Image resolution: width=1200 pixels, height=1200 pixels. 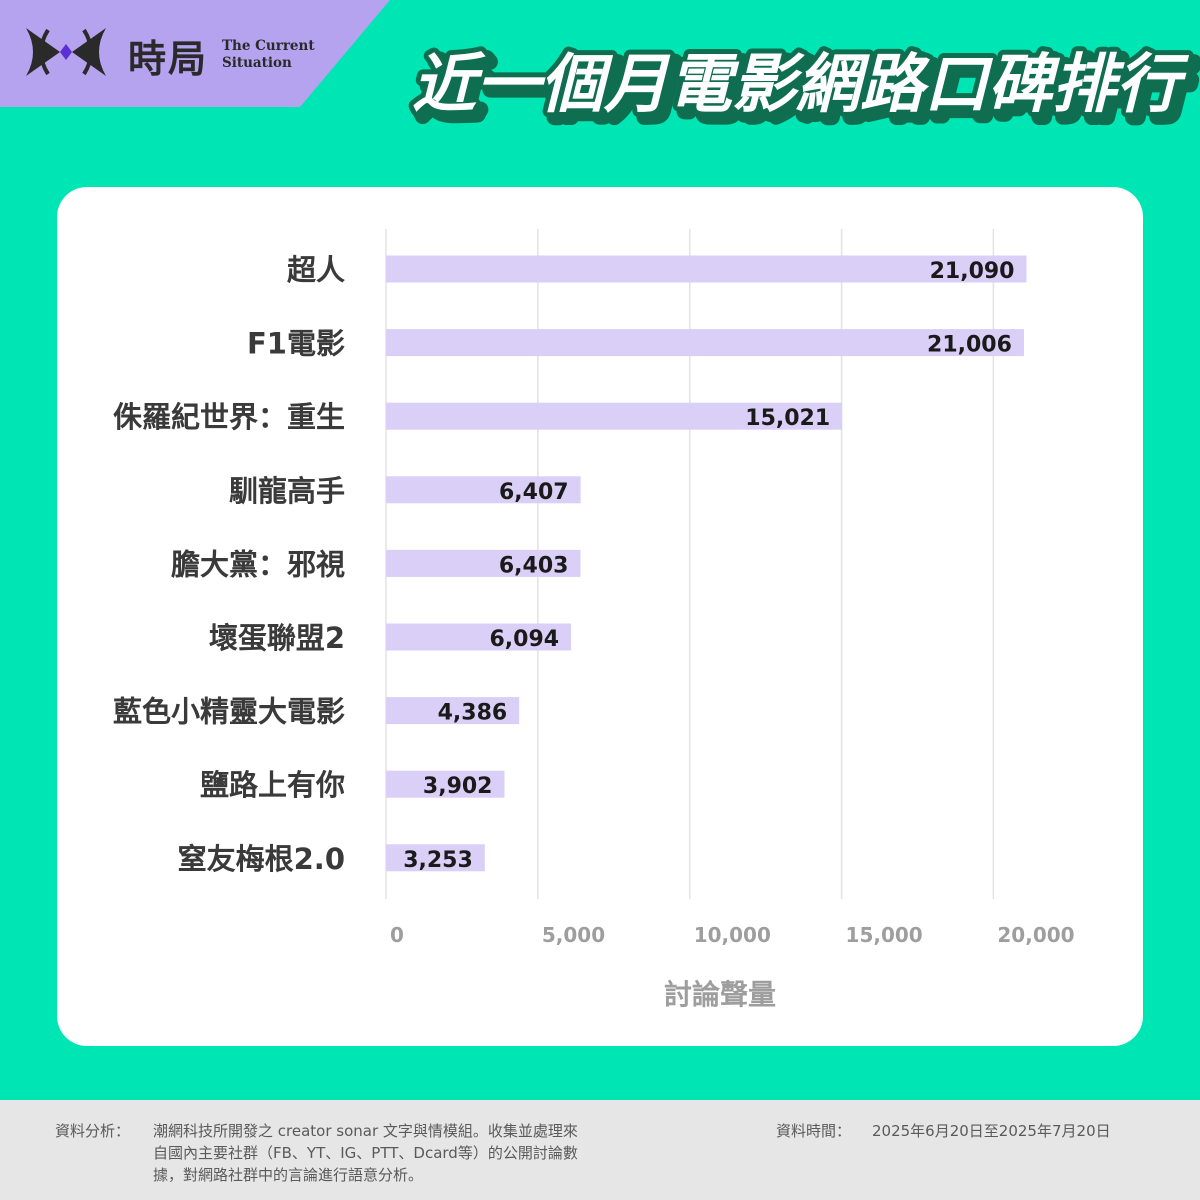 What do you see at coordinates (365, 1131) in the screenshot?
I see `source-line: 潮網科技所開發之 creator sonar 文字與情模組。收集並處理來` at bounding box center [365, 1131].